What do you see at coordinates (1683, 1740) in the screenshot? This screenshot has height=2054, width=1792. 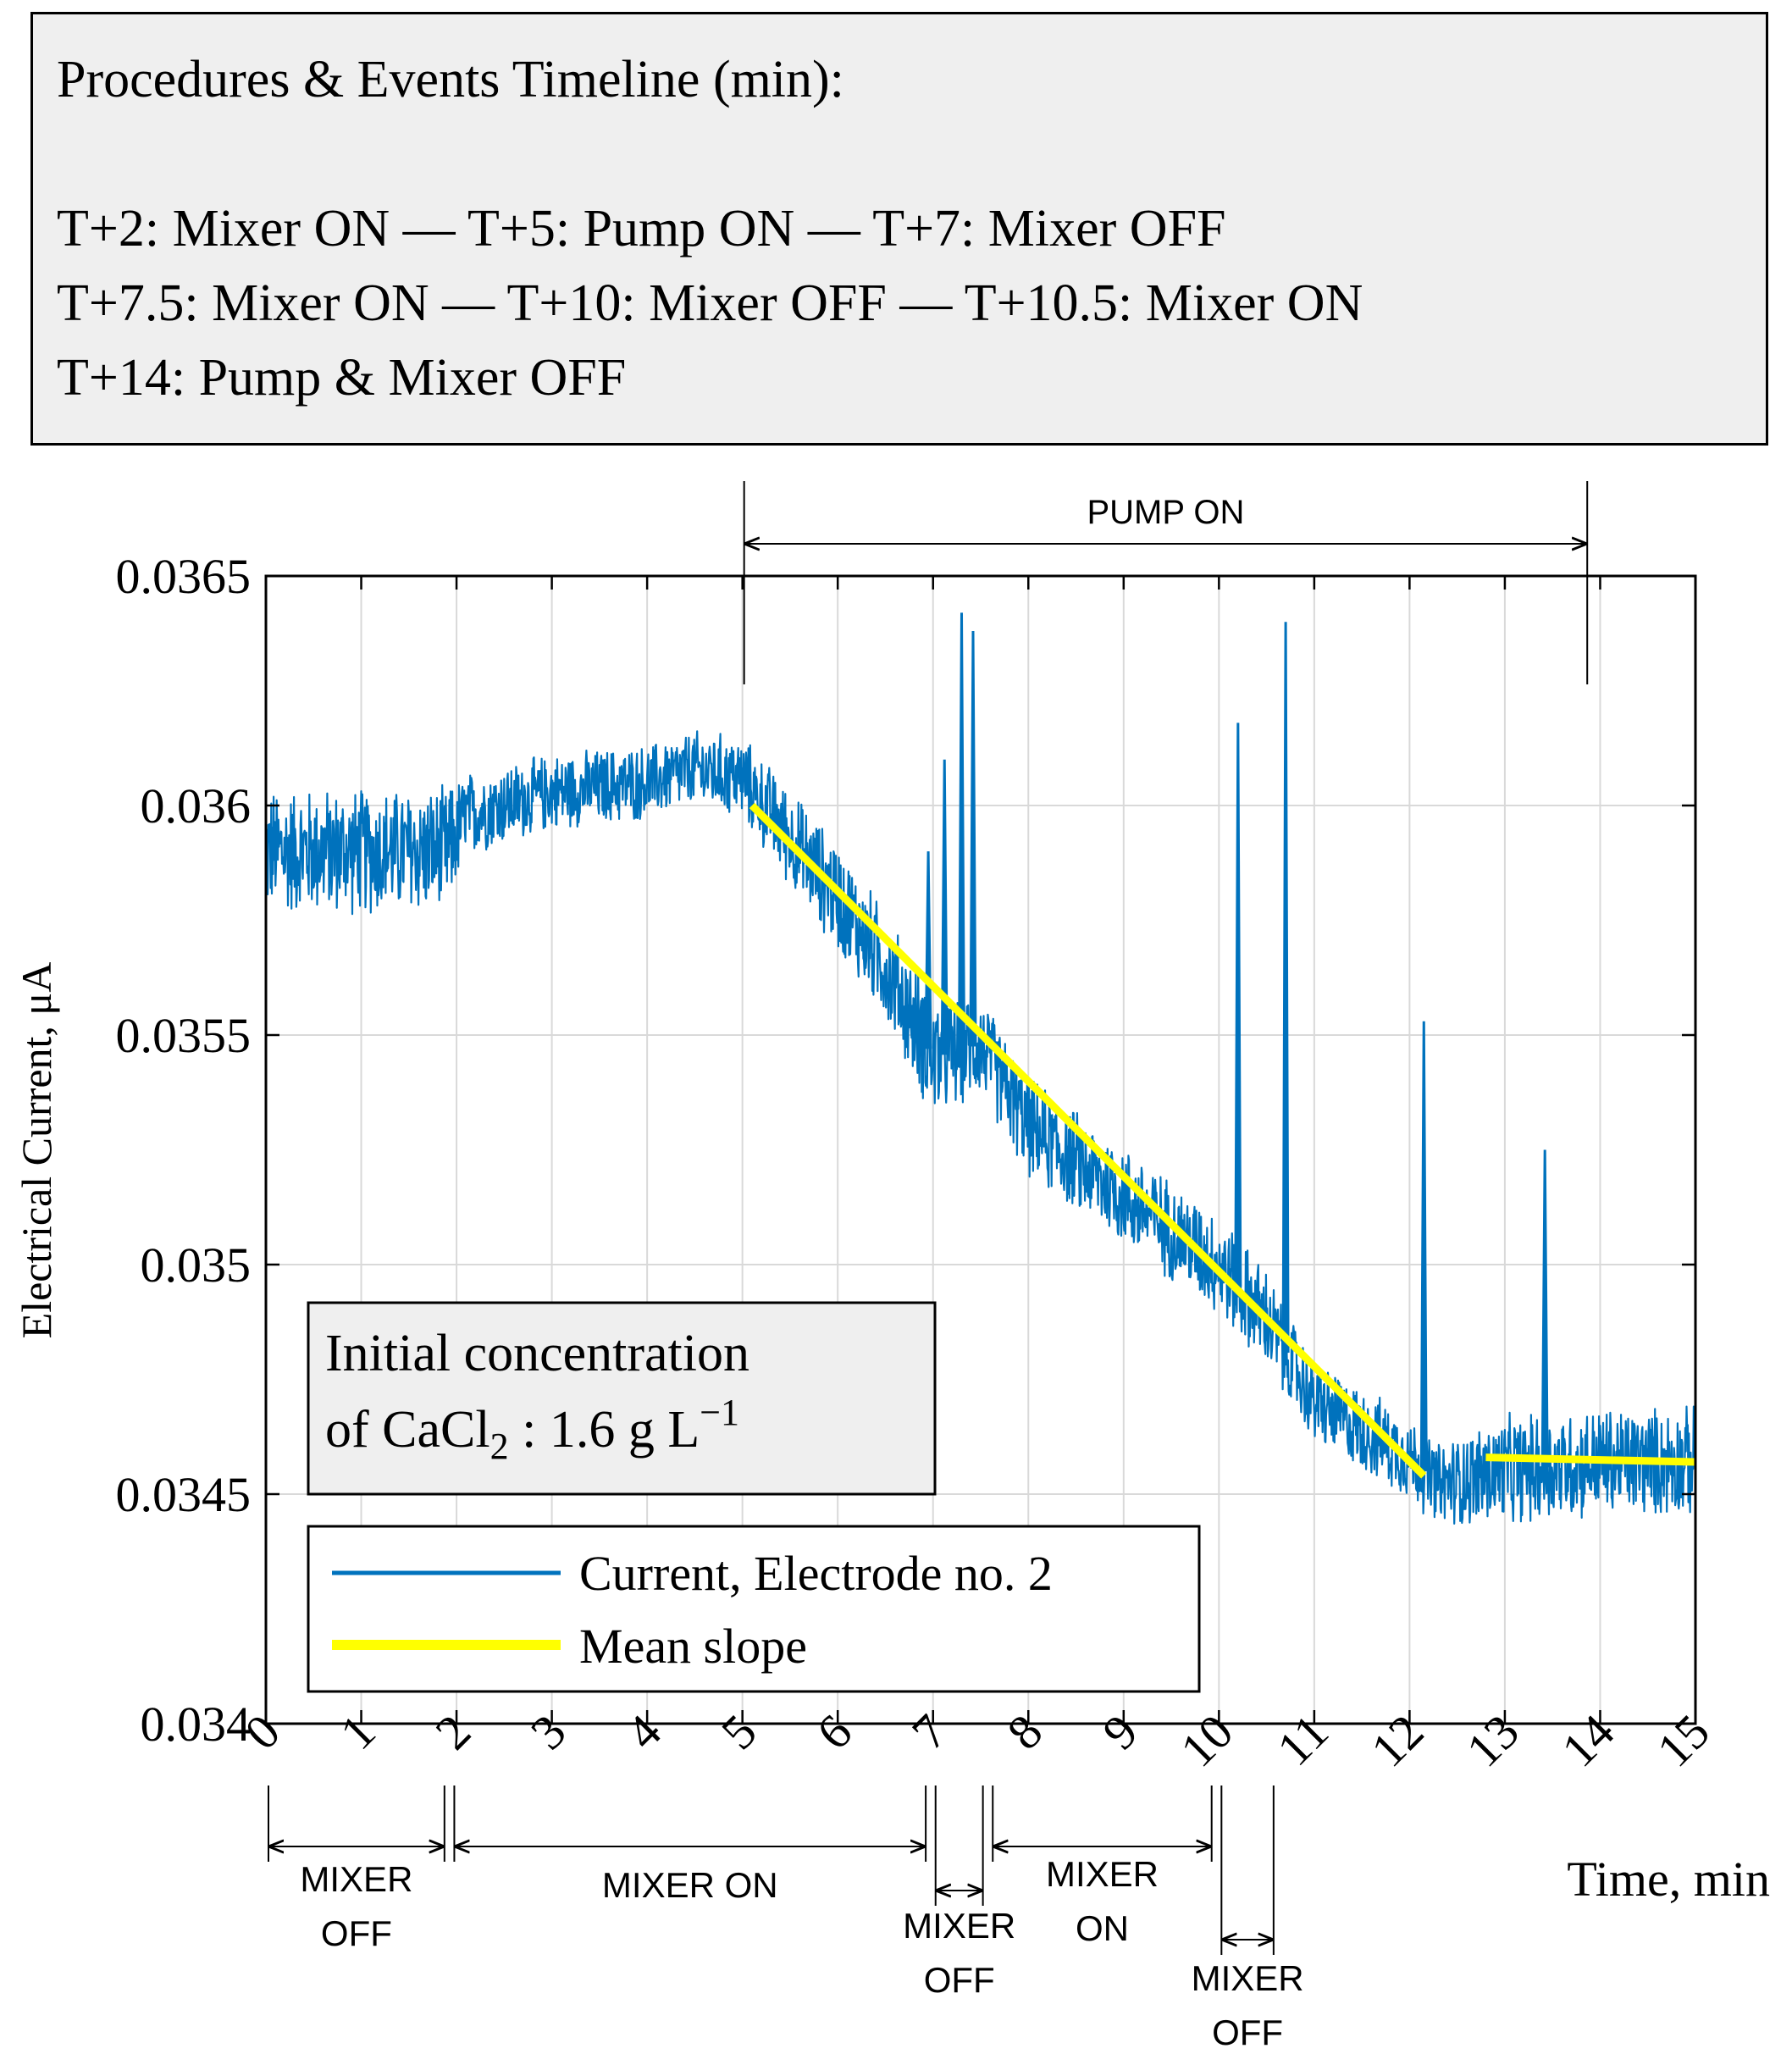 I see `x-tick-label: 15` at bounding box center [1683, 1740].